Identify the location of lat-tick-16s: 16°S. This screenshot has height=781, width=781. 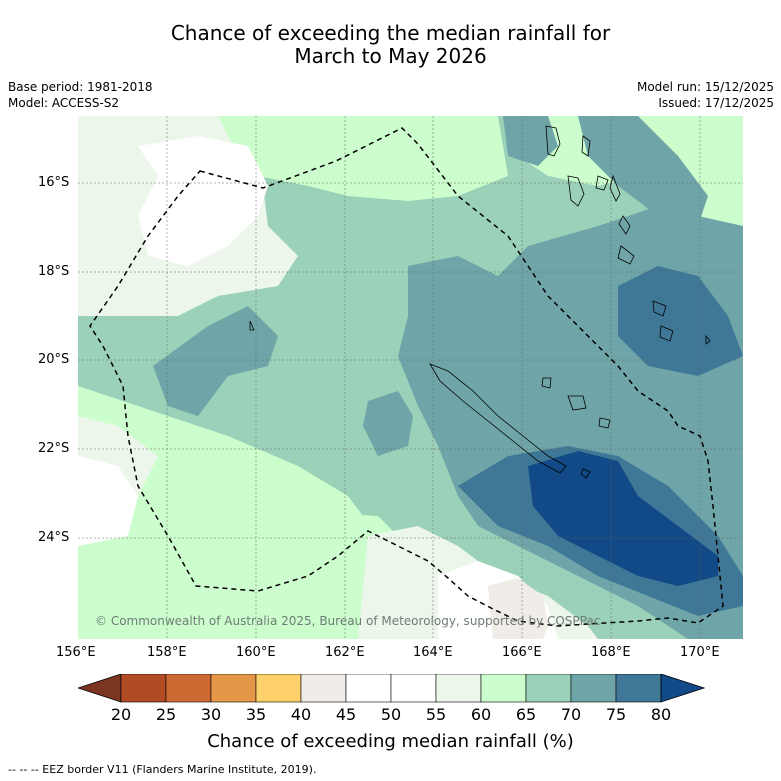
(54, 182).